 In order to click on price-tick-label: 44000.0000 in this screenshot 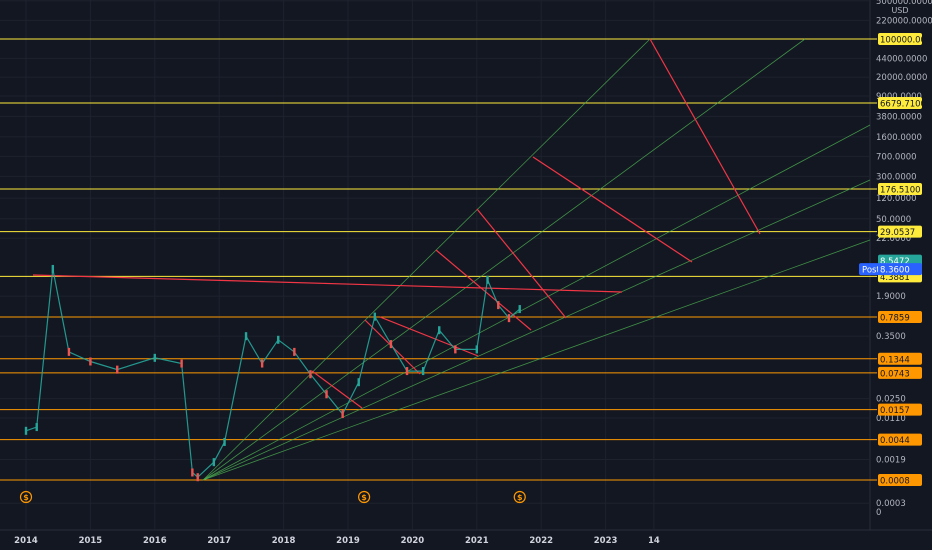, I will do `click(901, 59)`.